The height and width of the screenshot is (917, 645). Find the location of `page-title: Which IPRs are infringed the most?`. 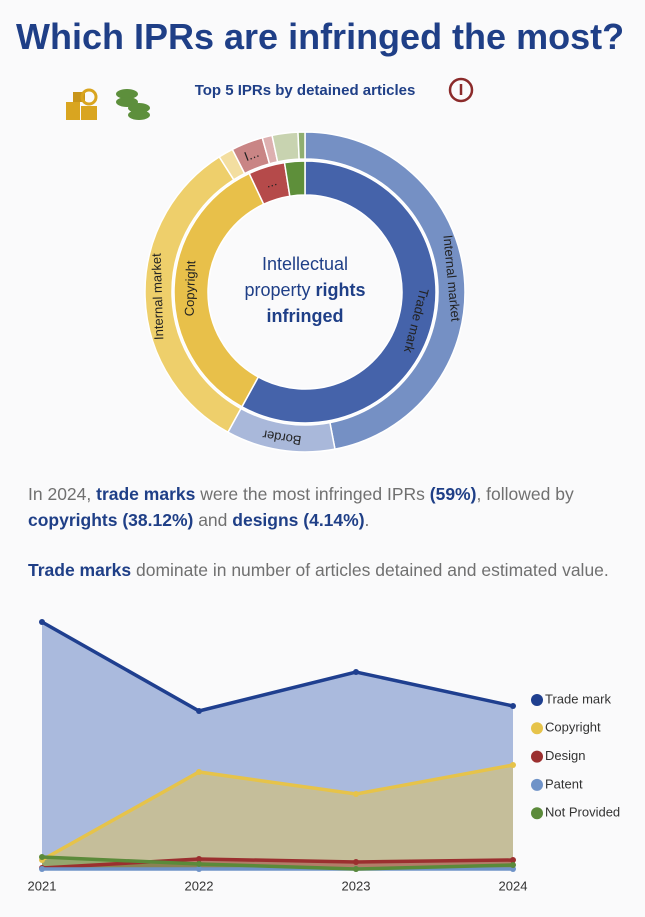

page-title: Which IPRs are infringed the most? is located at coordinates (320, 36).